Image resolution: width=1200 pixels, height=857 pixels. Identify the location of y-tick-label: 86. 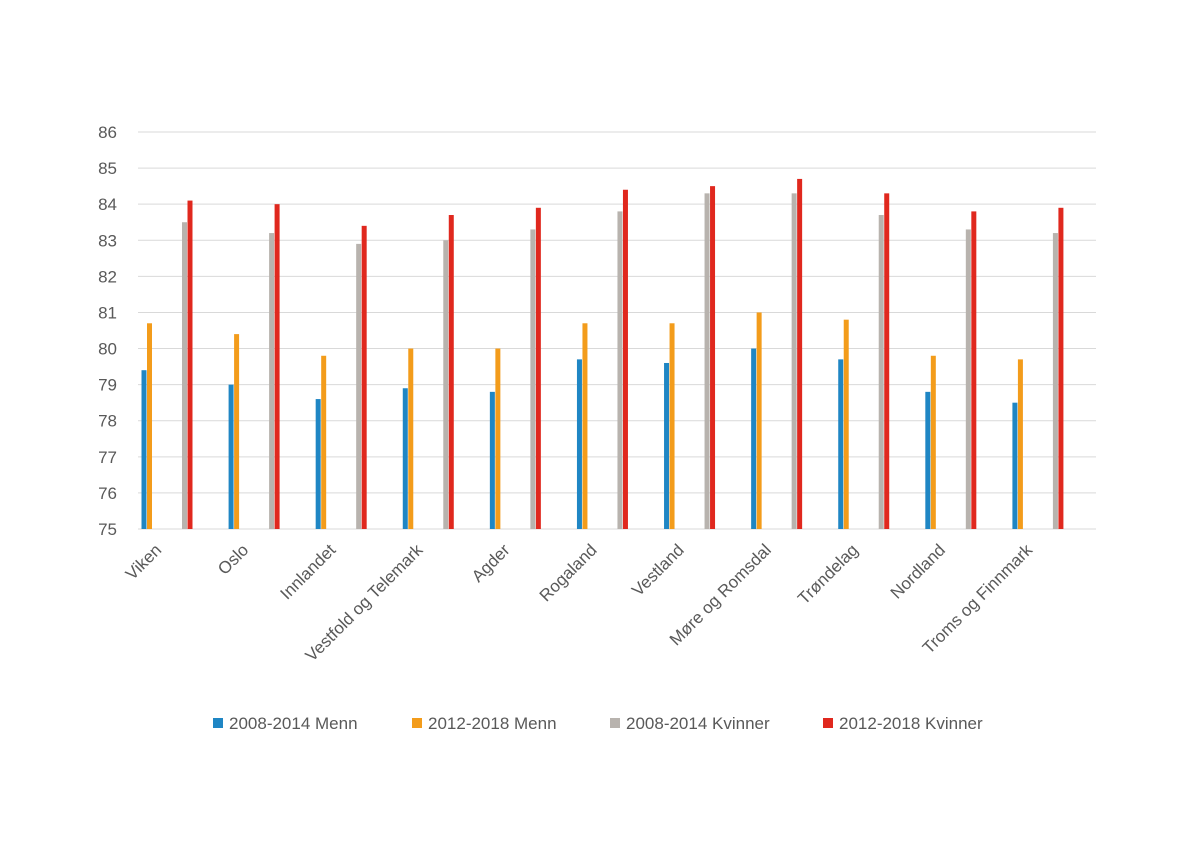
(107, 132).